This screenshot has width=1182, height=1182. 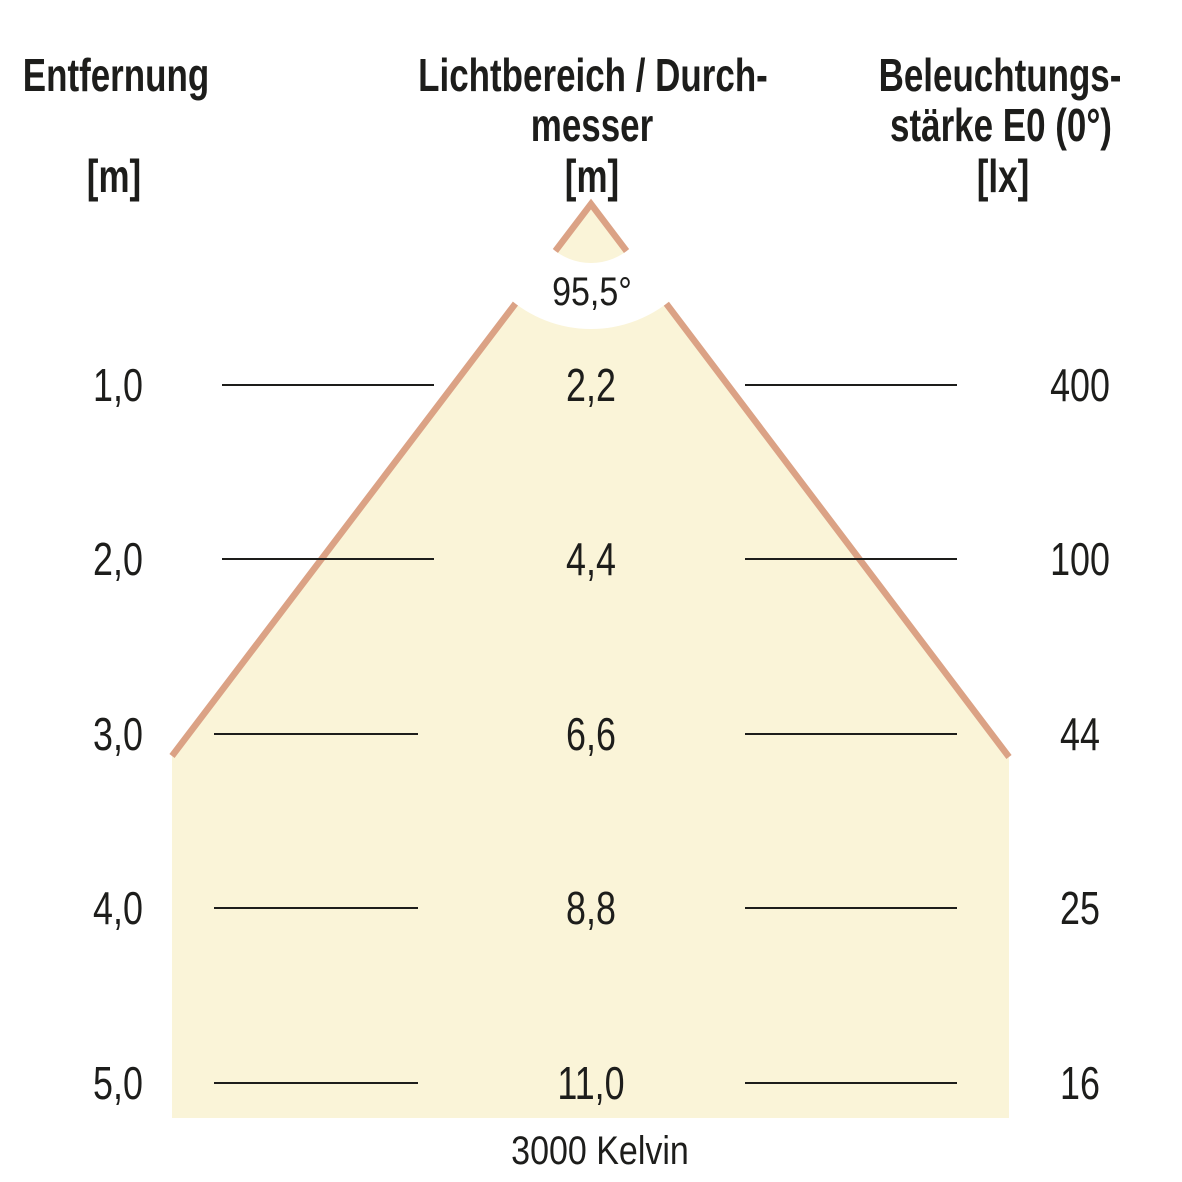 I want to click on beam-angle-gap-band, so click(x=591, y=204).